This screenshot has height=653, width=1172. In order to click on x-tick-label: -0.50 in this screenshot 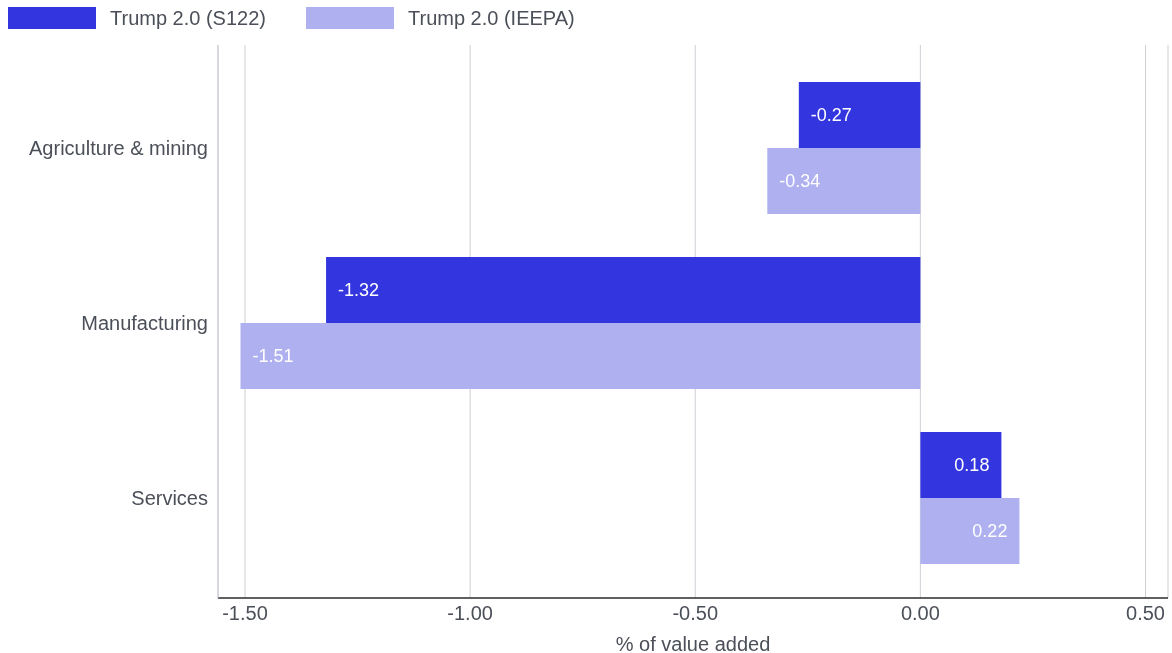, I will do `click(695, 613)`.